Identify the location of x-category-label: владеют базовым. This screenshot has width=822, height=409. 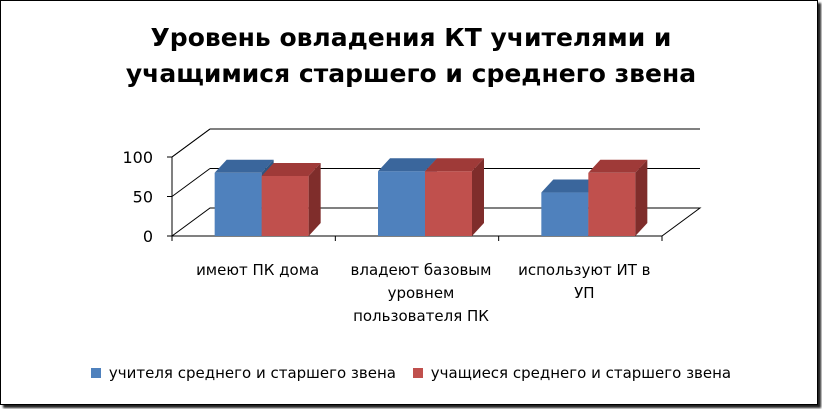
(421, 270).